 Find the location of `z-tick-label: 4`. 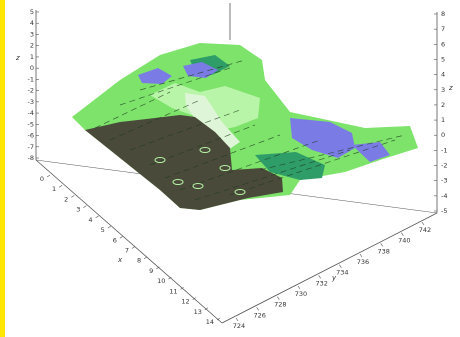

z-tick-label: 4 is located at coordinates (32, 23).